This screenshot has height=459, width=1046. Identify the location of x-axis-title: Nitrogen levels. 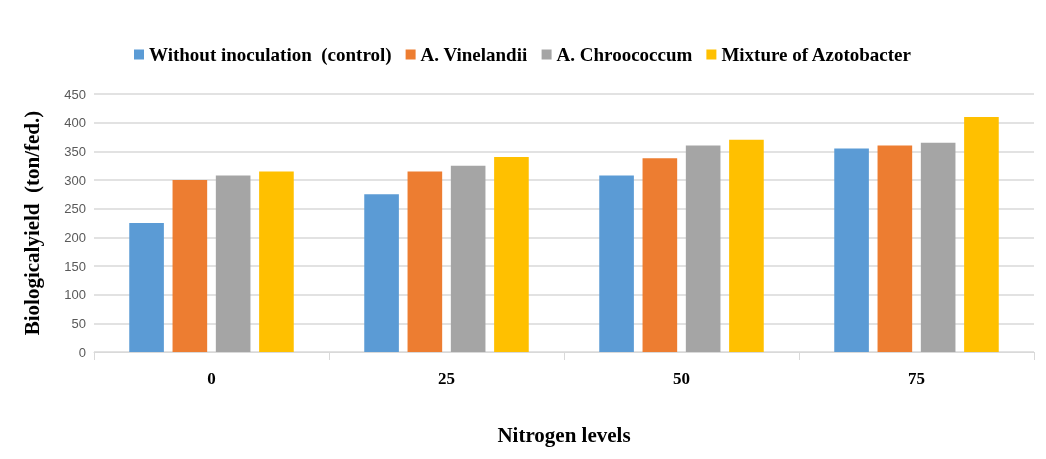
(564, 434).